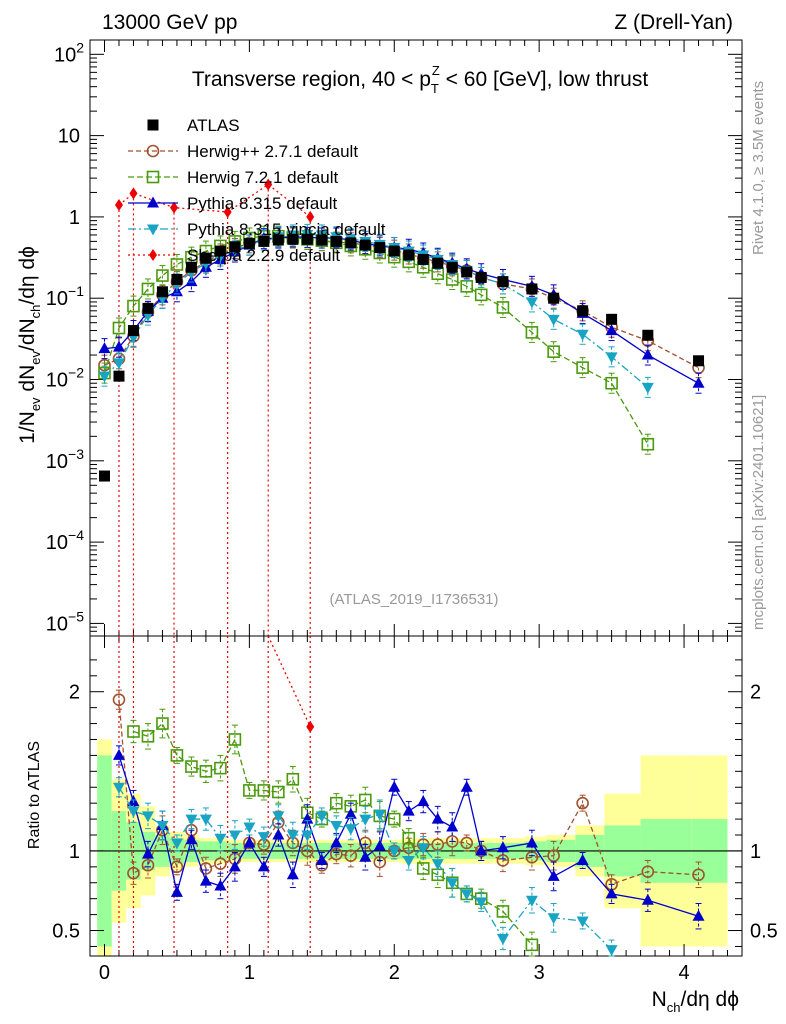 The width and height of the screenshot is (786, 1024). I want to click on main-y-tick-label: 1, so click(74, 218).